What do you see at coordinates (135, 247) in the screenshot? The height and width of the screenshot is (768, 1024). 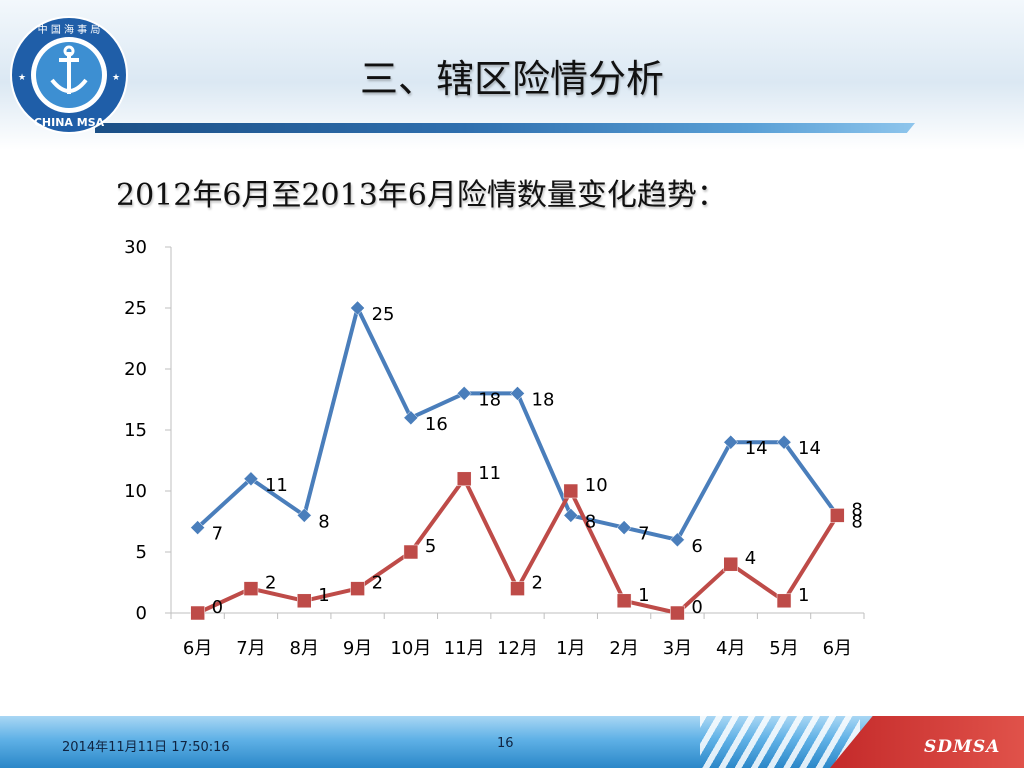 I see `y-tick-label: 30` at bounding box center [135, 247].